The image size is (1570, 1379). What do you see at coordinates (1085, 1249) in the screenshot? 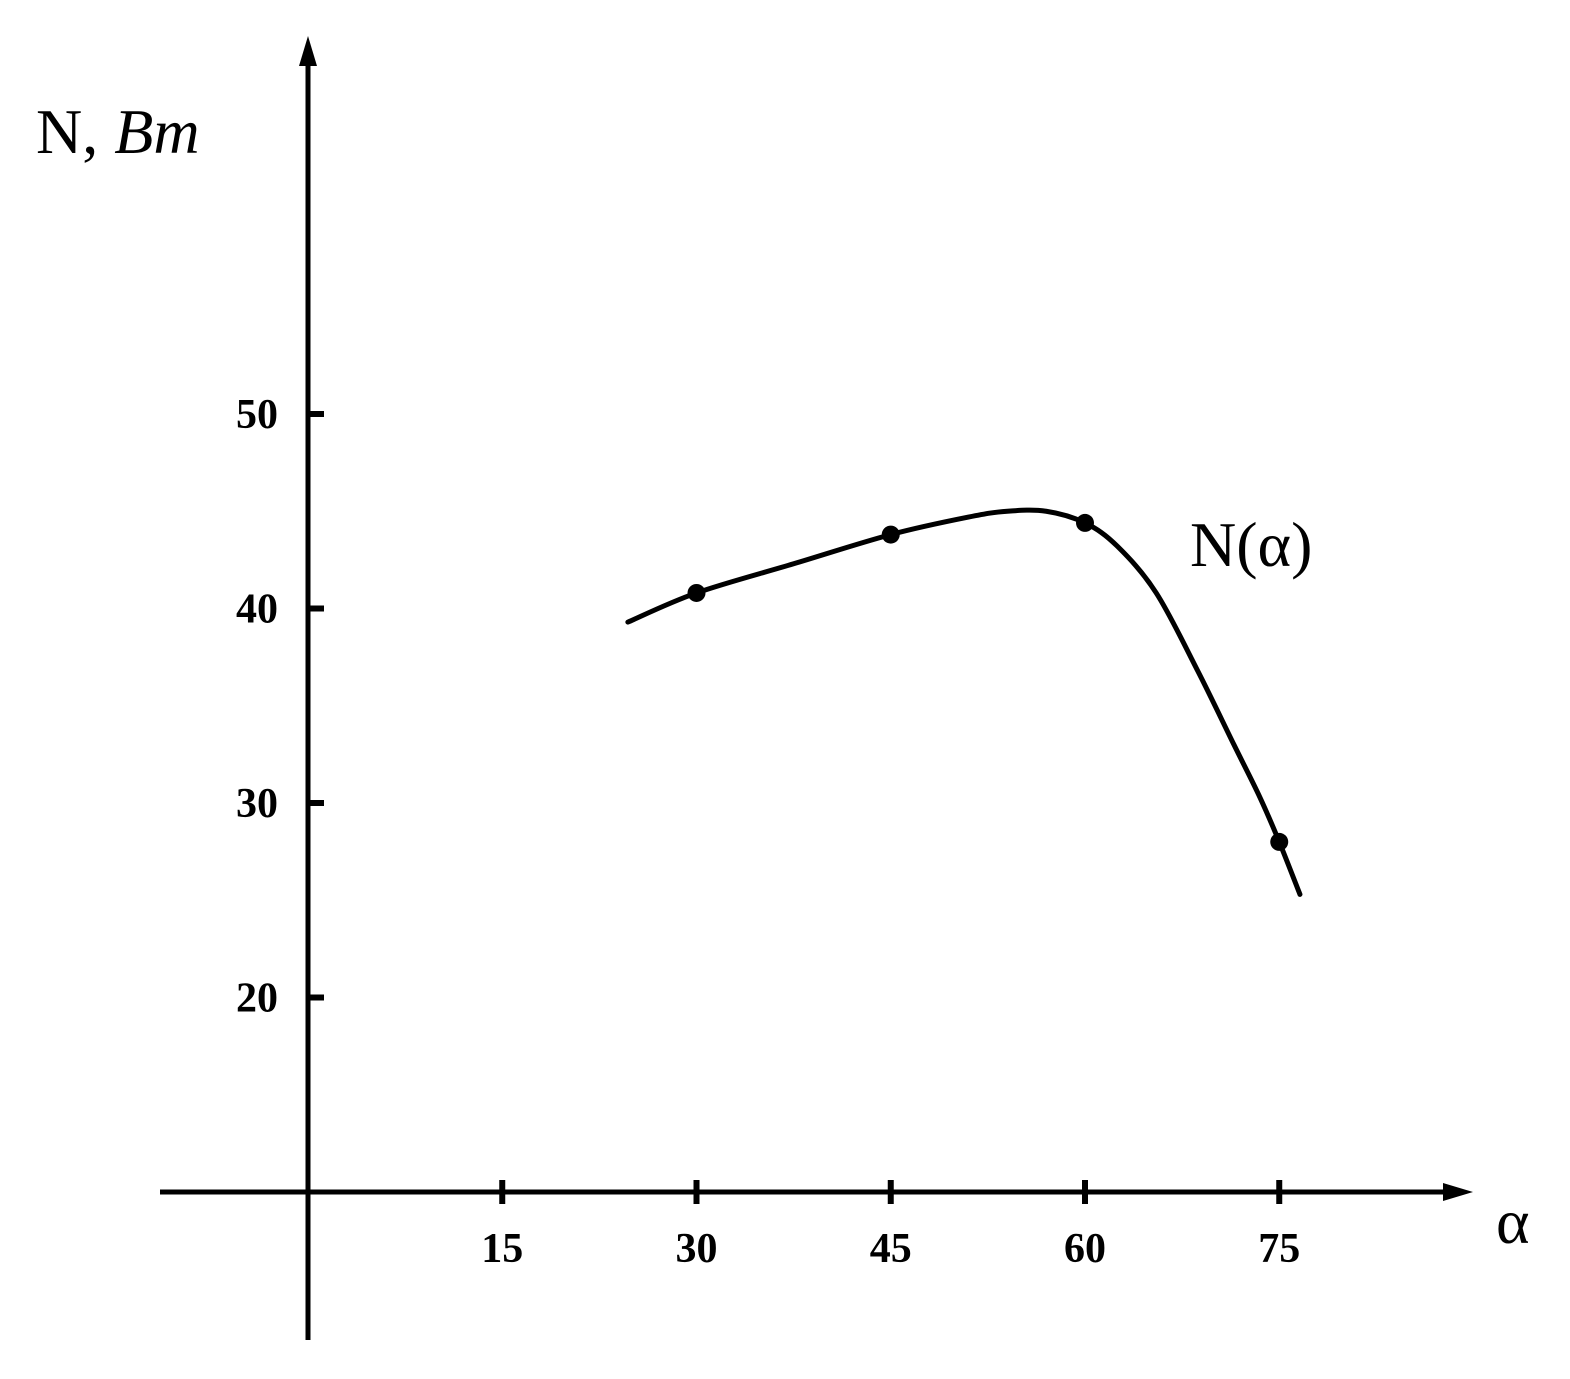
I see `x-tick-label: 60` at bounding box center [1085, 1249].